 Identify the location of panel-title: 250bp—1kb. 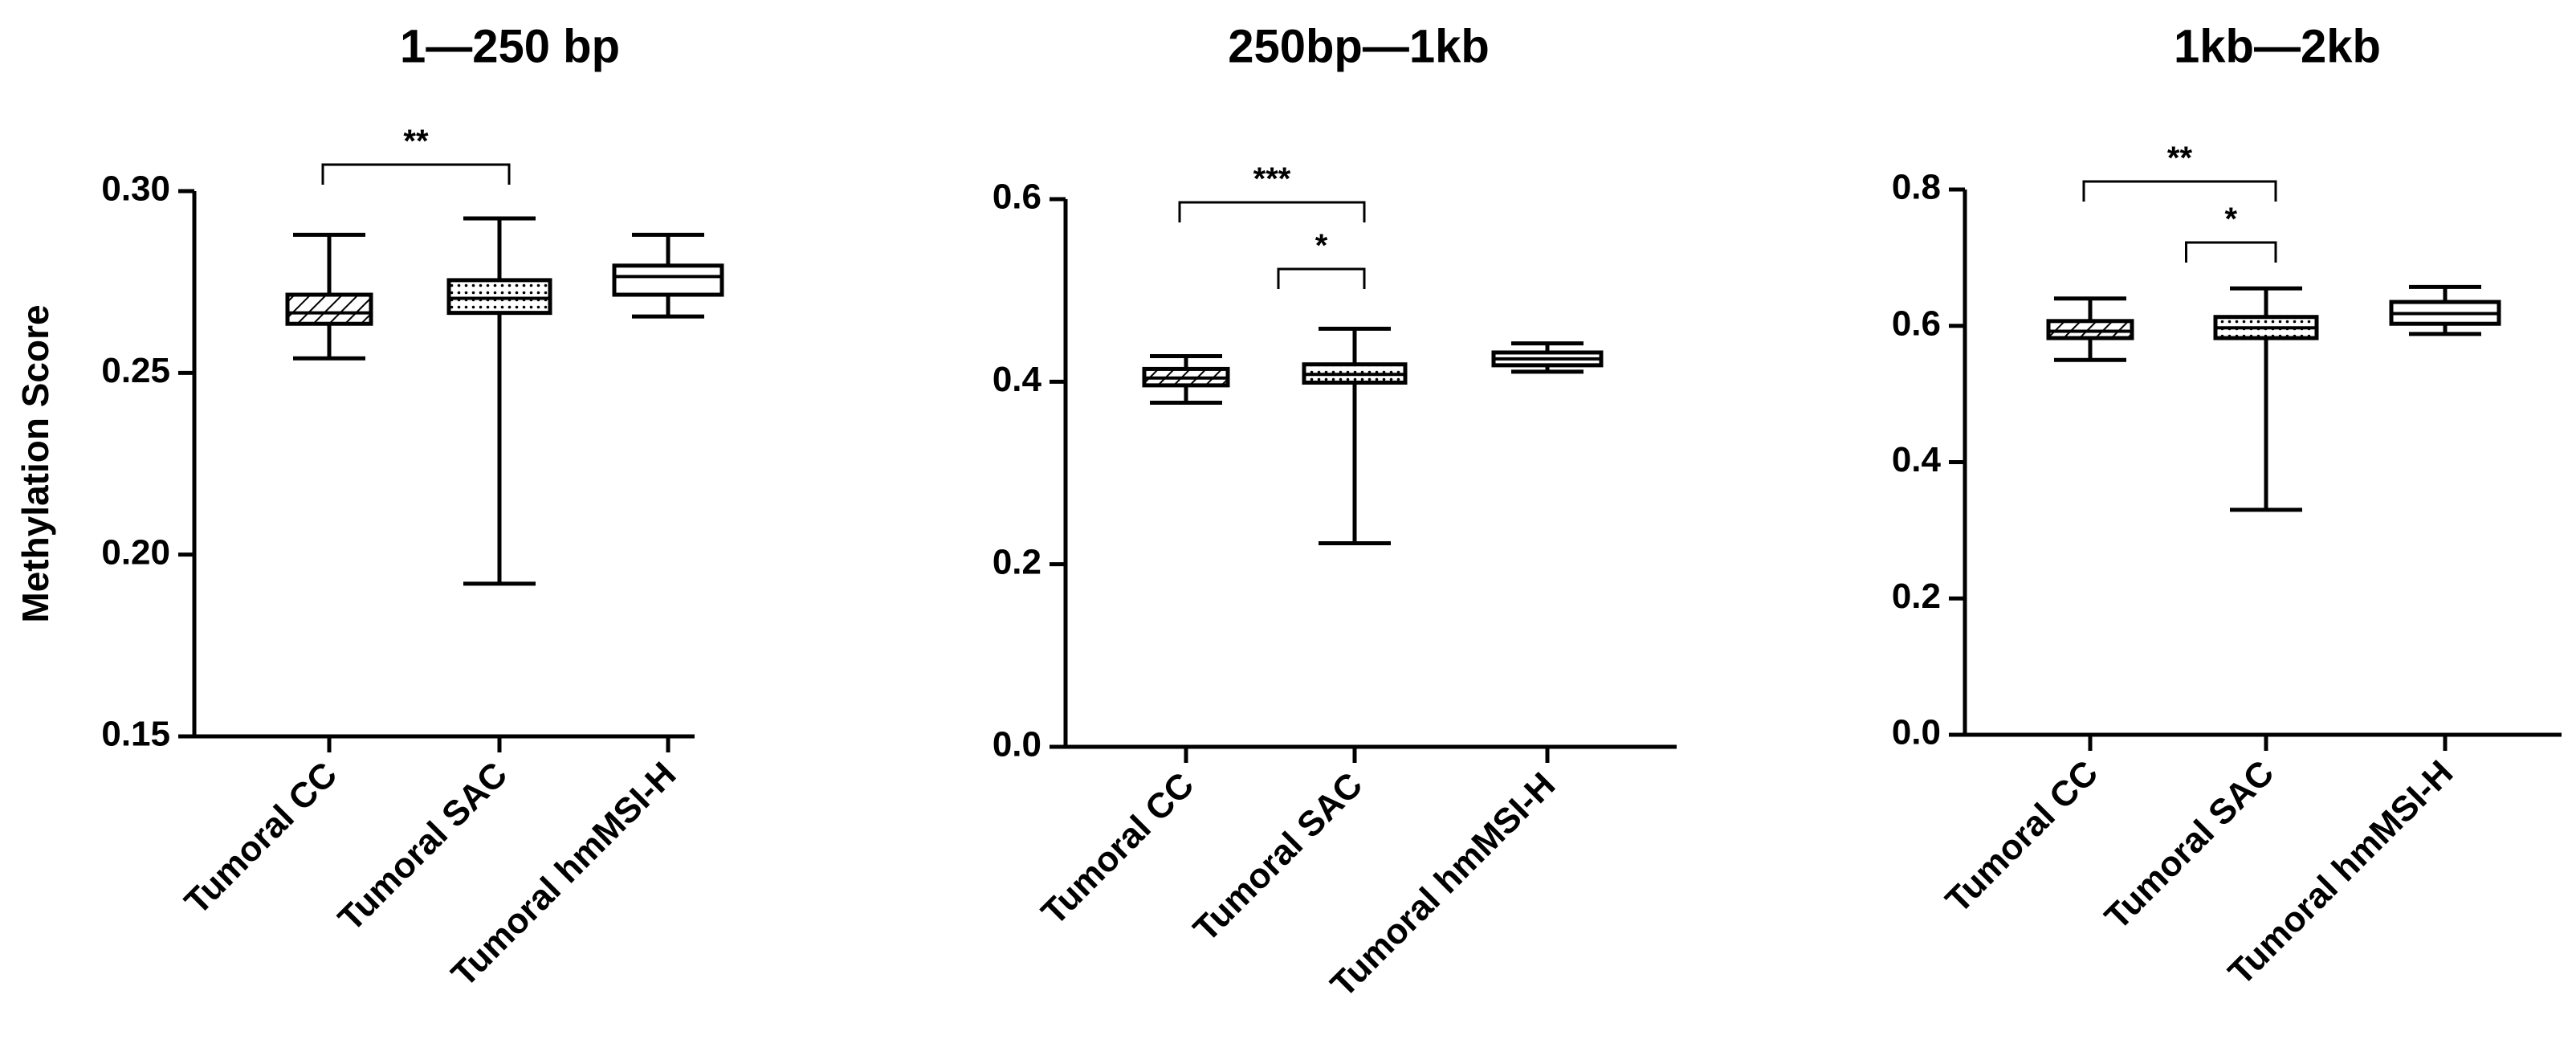
(1359, 46).